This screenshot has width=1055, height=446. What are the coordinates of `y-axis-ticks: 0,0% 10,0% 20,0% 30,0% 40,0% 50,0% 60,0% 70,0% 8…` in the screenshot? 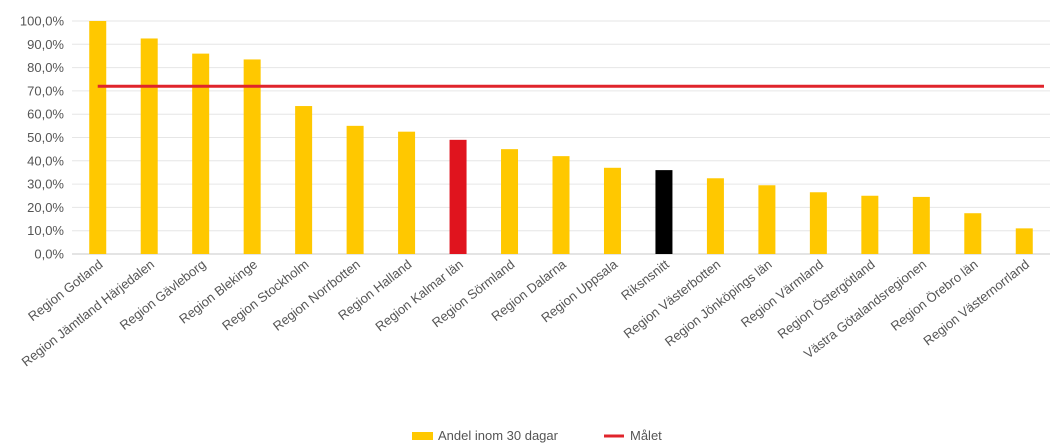 It's located at (42, 138).